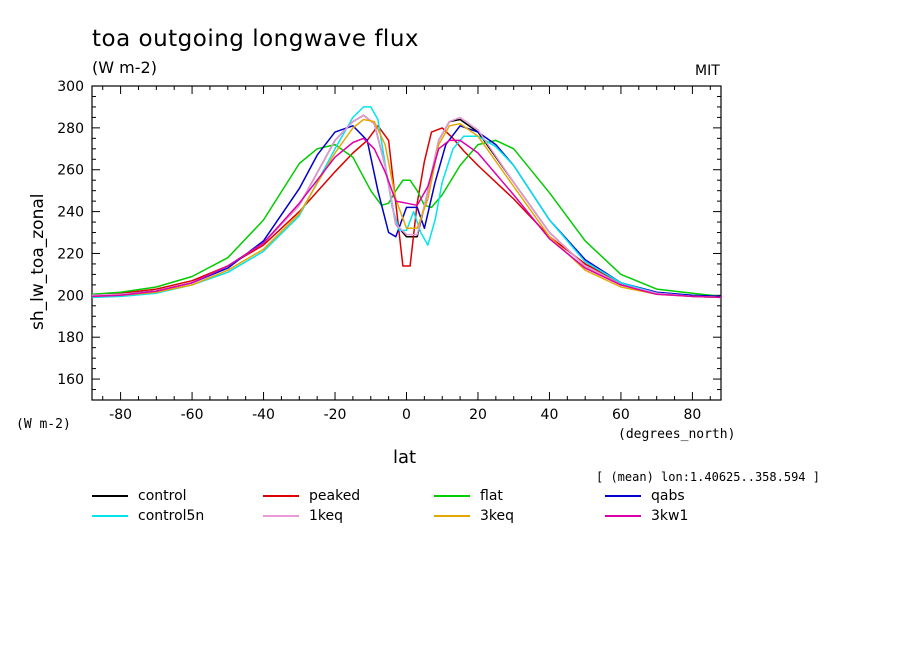 This screenshot has height=654, width=904. I want to click on y-tick-label: 200, so click(70, 296).